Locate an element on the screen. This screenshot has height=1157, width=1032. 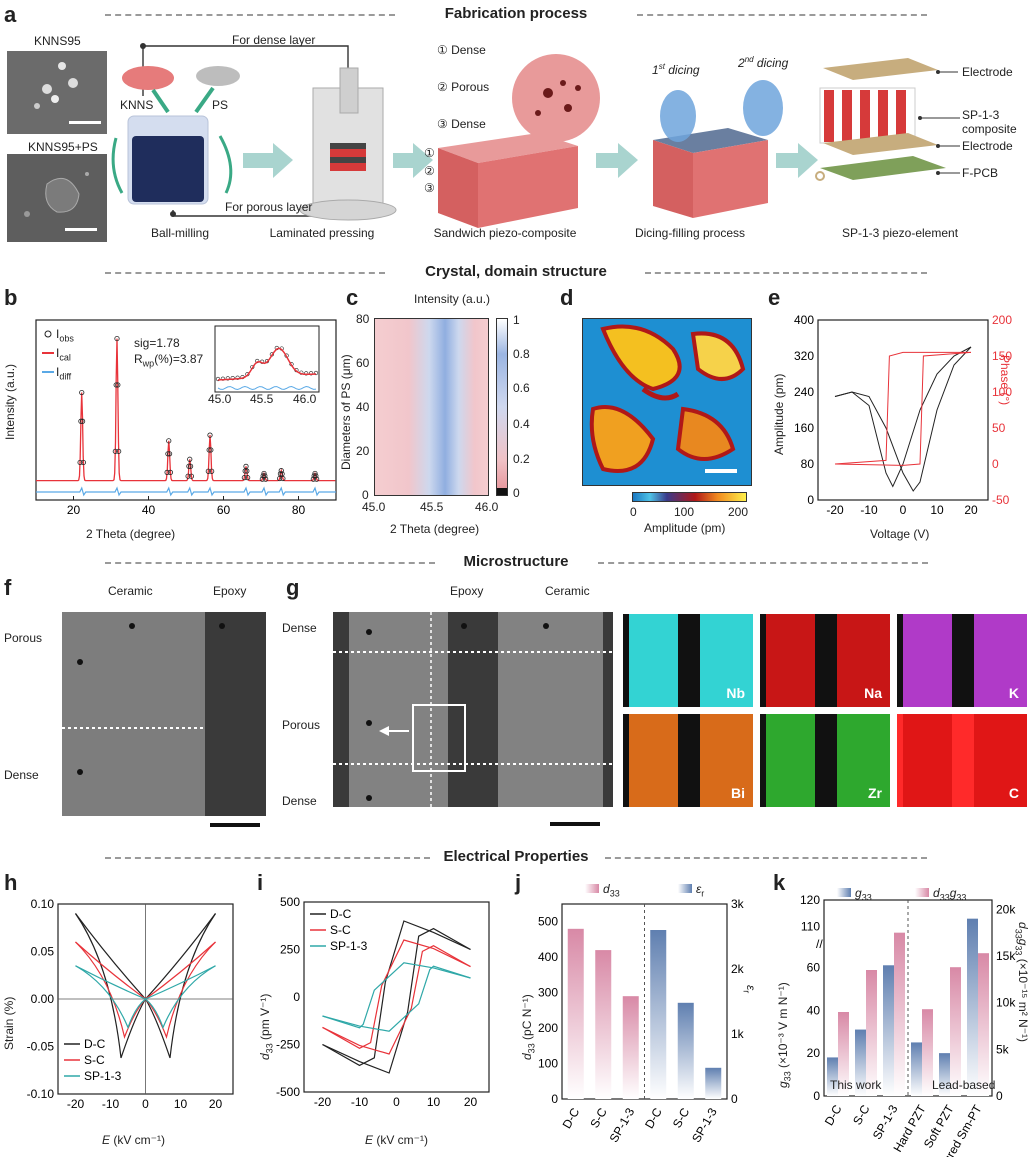
inset-xtick-45-5: 45.5 is located at coordinates (262, 399).